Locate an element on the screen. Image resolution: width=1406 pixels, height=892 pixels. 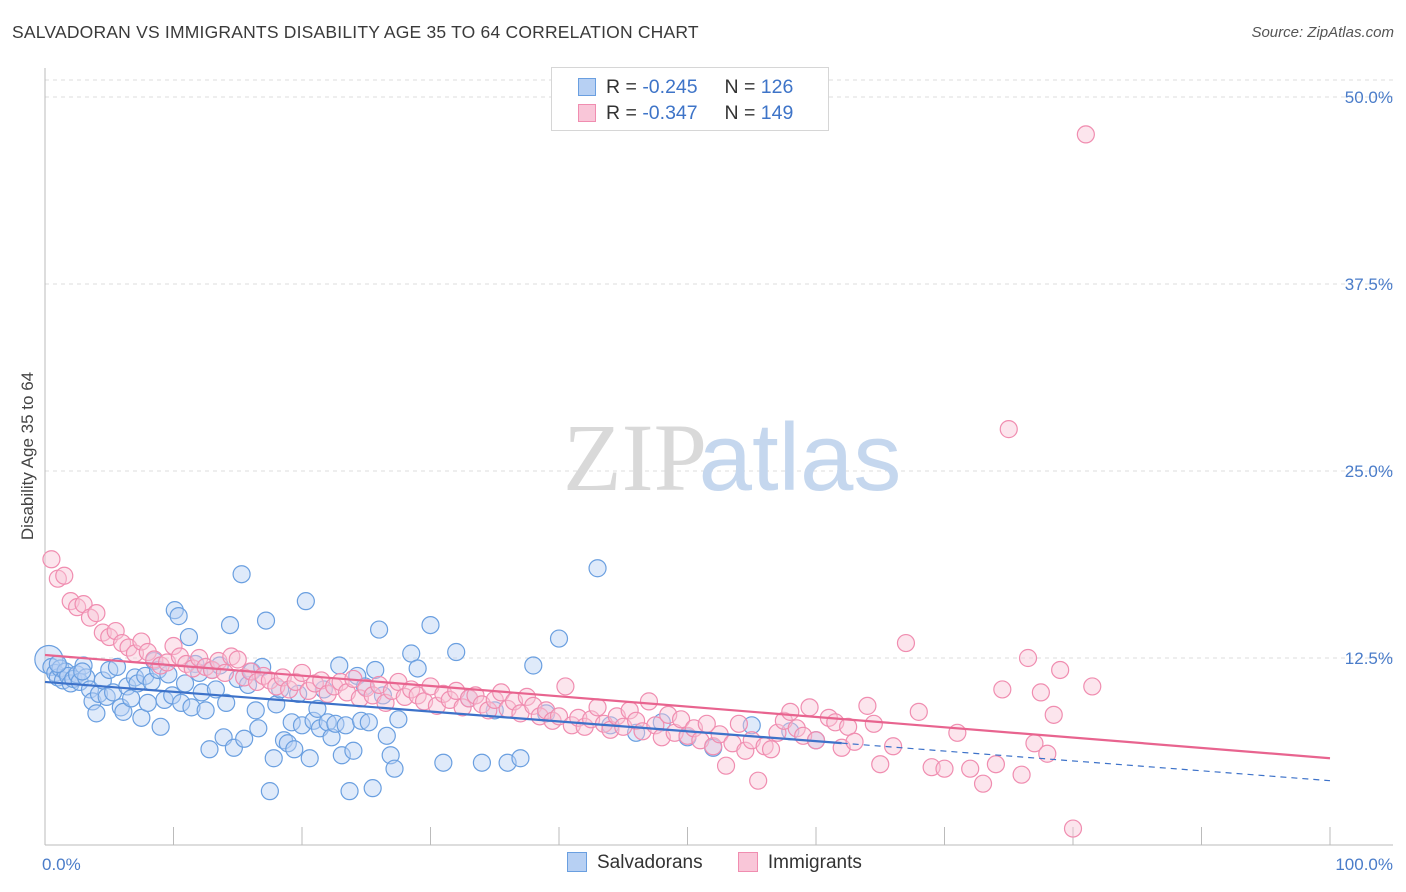
legend-item-immigrants: Immigrants is located at coordinates (799, 863).